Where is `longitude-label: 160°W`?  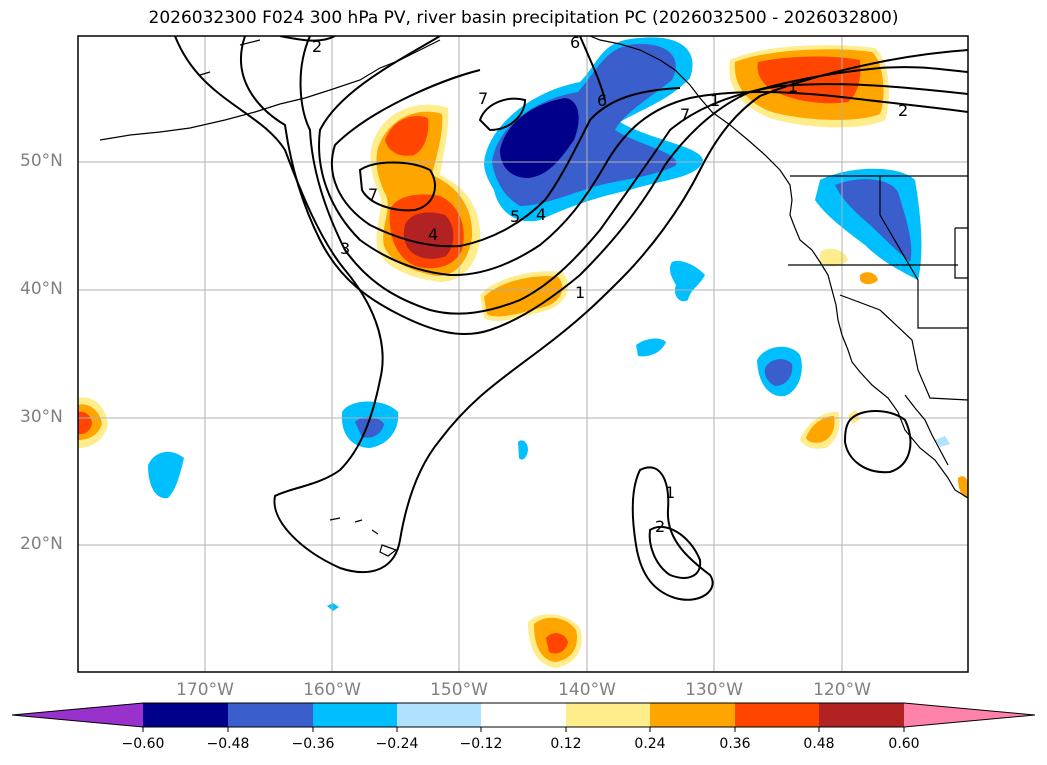
longitude-label: 160°W is located at coordinates (332, 690).